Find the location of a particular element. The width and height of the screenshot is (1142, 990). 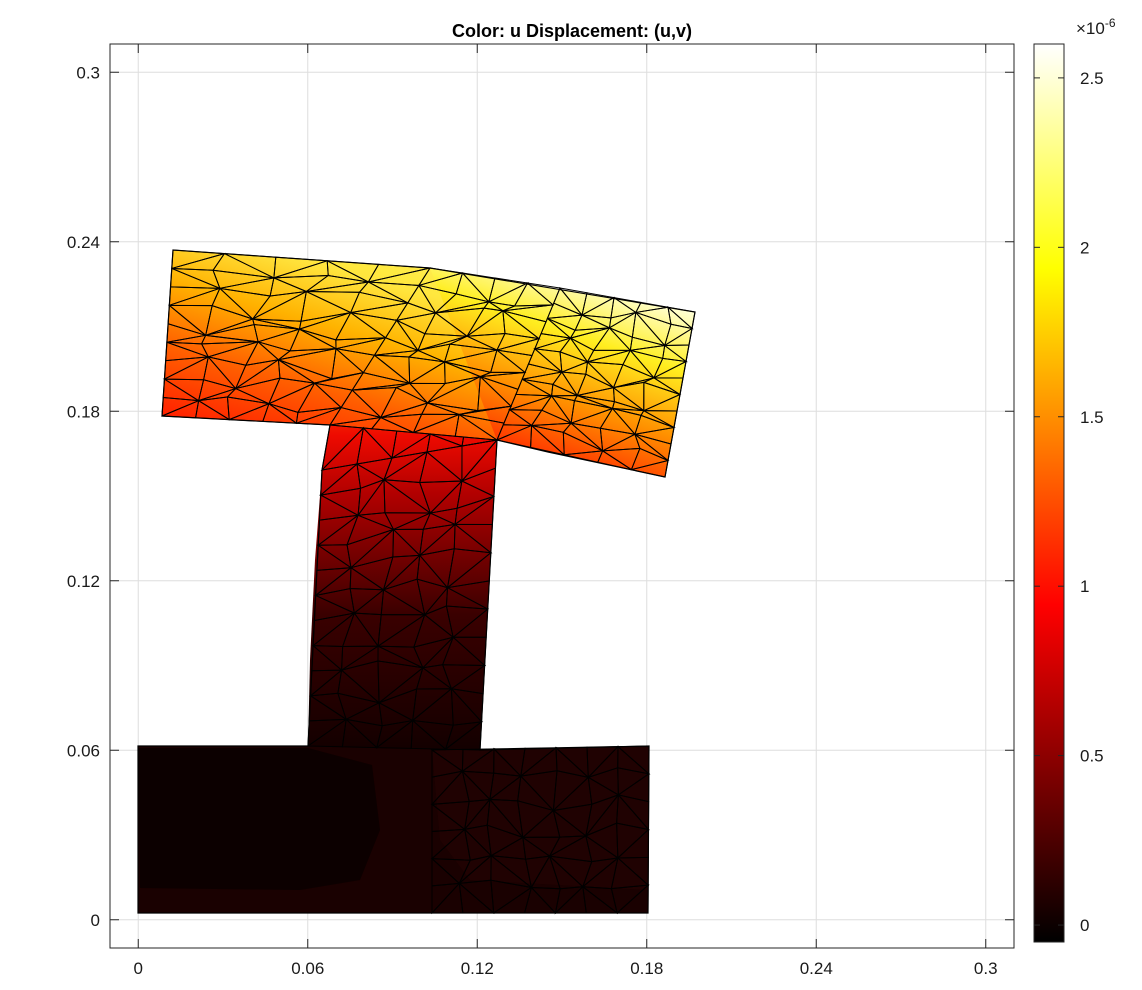

x-tick-label: 0.06 is located at coordinates (307, 968).